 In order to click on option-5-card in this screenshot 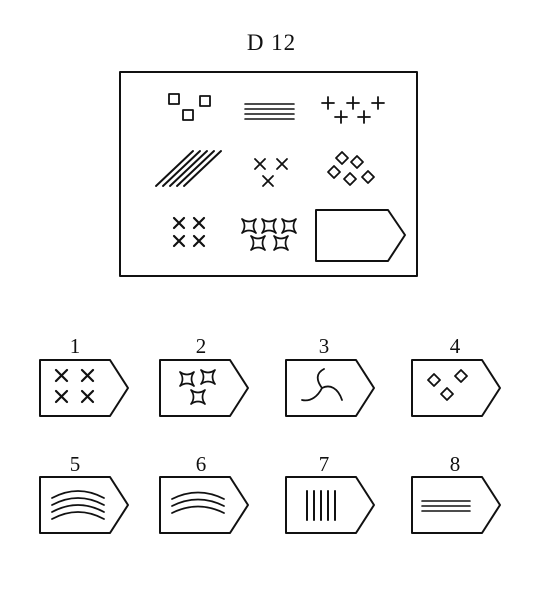, I will do `click(84, 505)`.